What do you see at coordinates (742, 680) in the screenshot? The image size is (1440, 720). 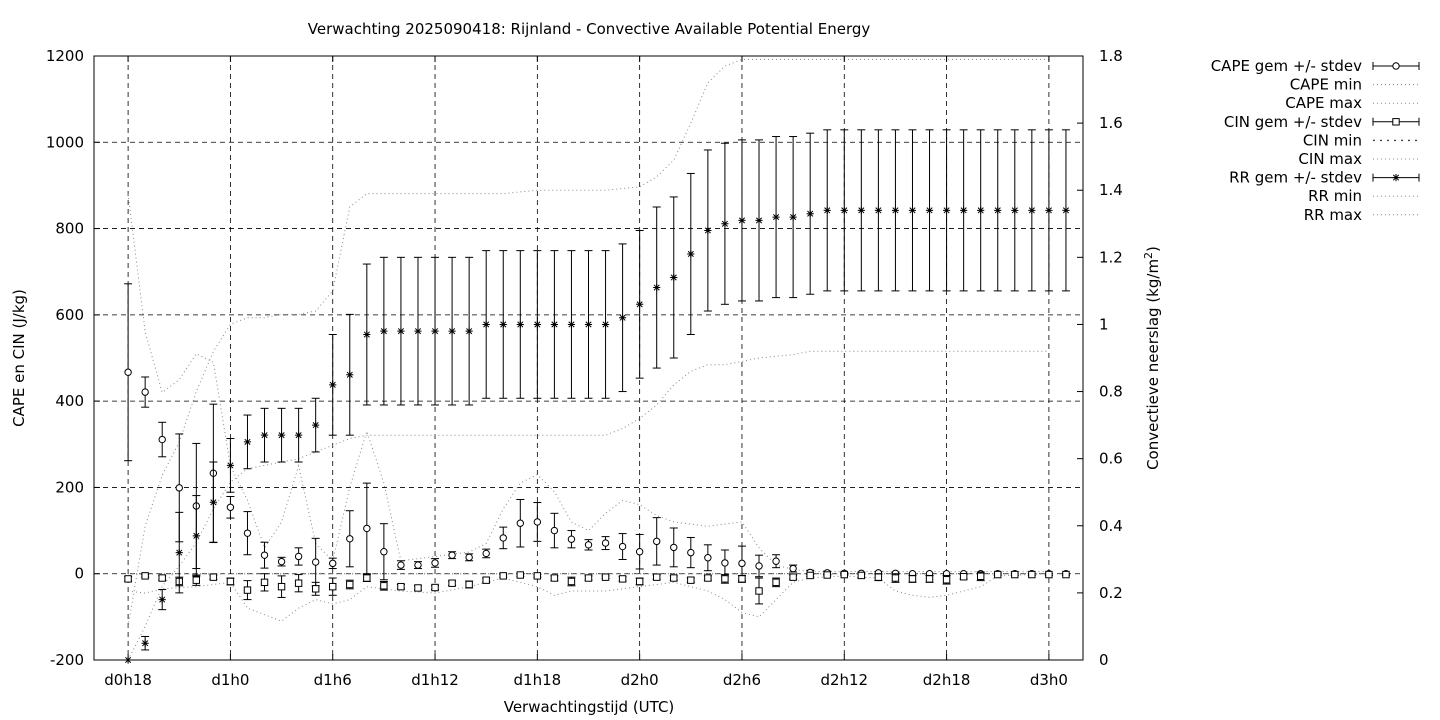 I see `x-tick-label: d2h6` at bounding box center [742, 680].